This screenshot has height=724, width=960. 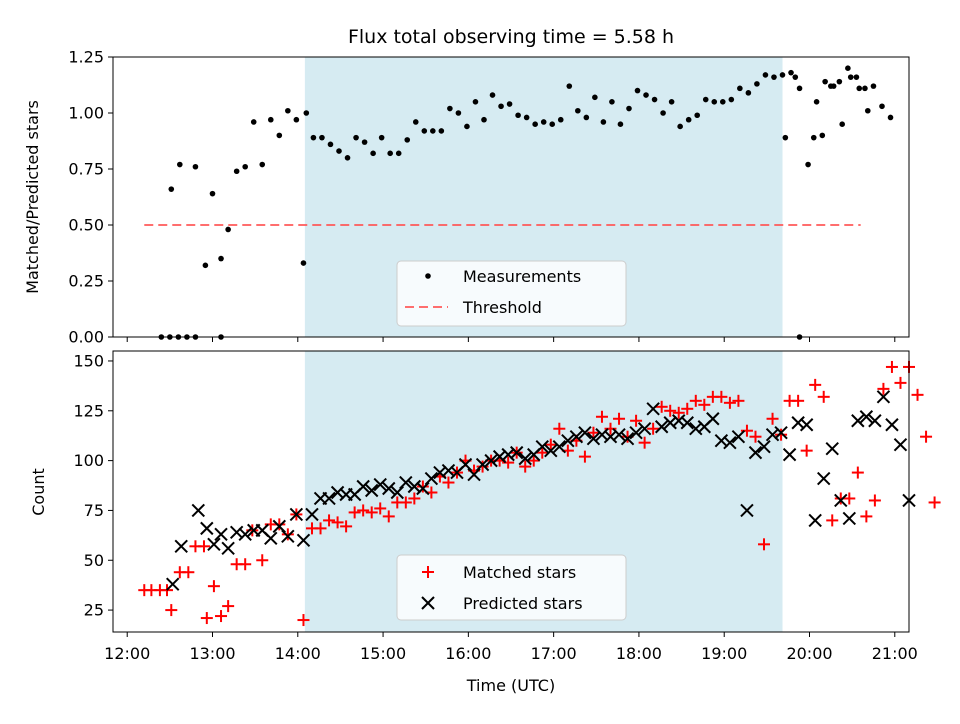 What do you see at coordinates (32, 197) in the screenshot?
I see `top-y-axis-label: Matched/Predicted stars` at bounding box center [32, 197].